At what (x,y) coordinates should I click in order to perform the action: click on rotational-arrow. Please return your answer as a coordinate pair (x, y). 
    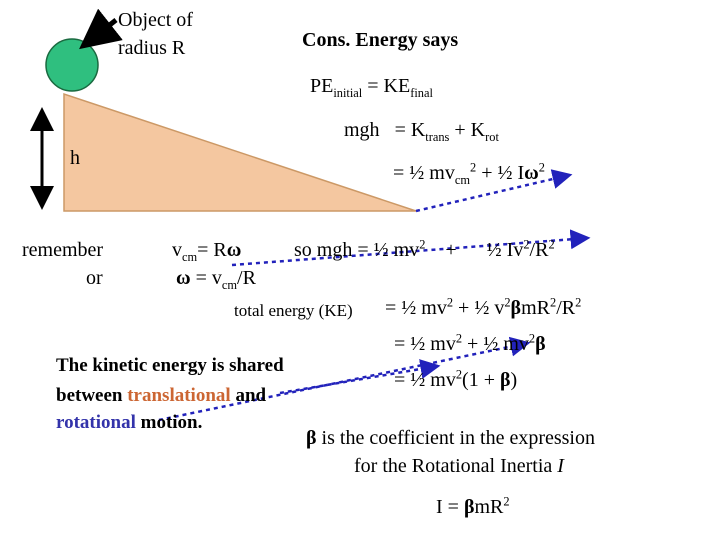
    Looking at the image, I should click on (344, 379).